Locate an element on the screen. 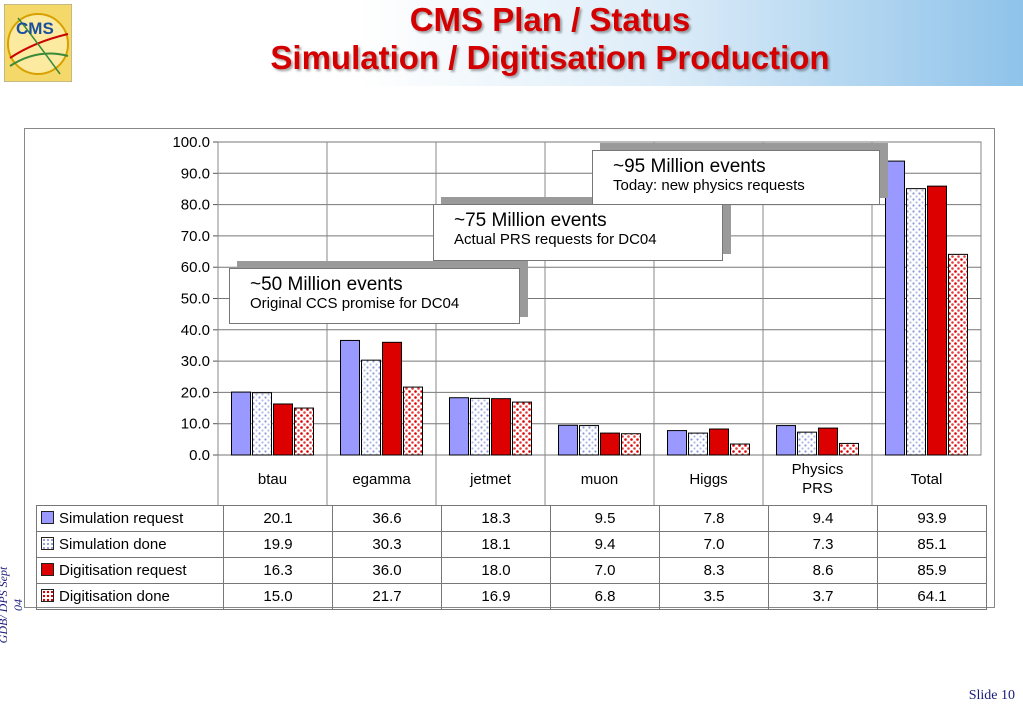 Image resolution: width=1023 pixels, height=708 pixels. table-cell: 8.3 is located at coordinates (714, 570).